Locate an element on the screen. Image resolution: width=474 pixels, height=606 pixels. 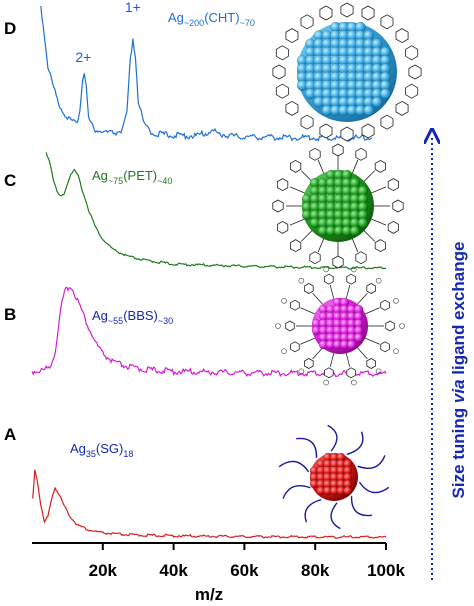
x-tick-label: 20k is located at coordinates (103, 570).